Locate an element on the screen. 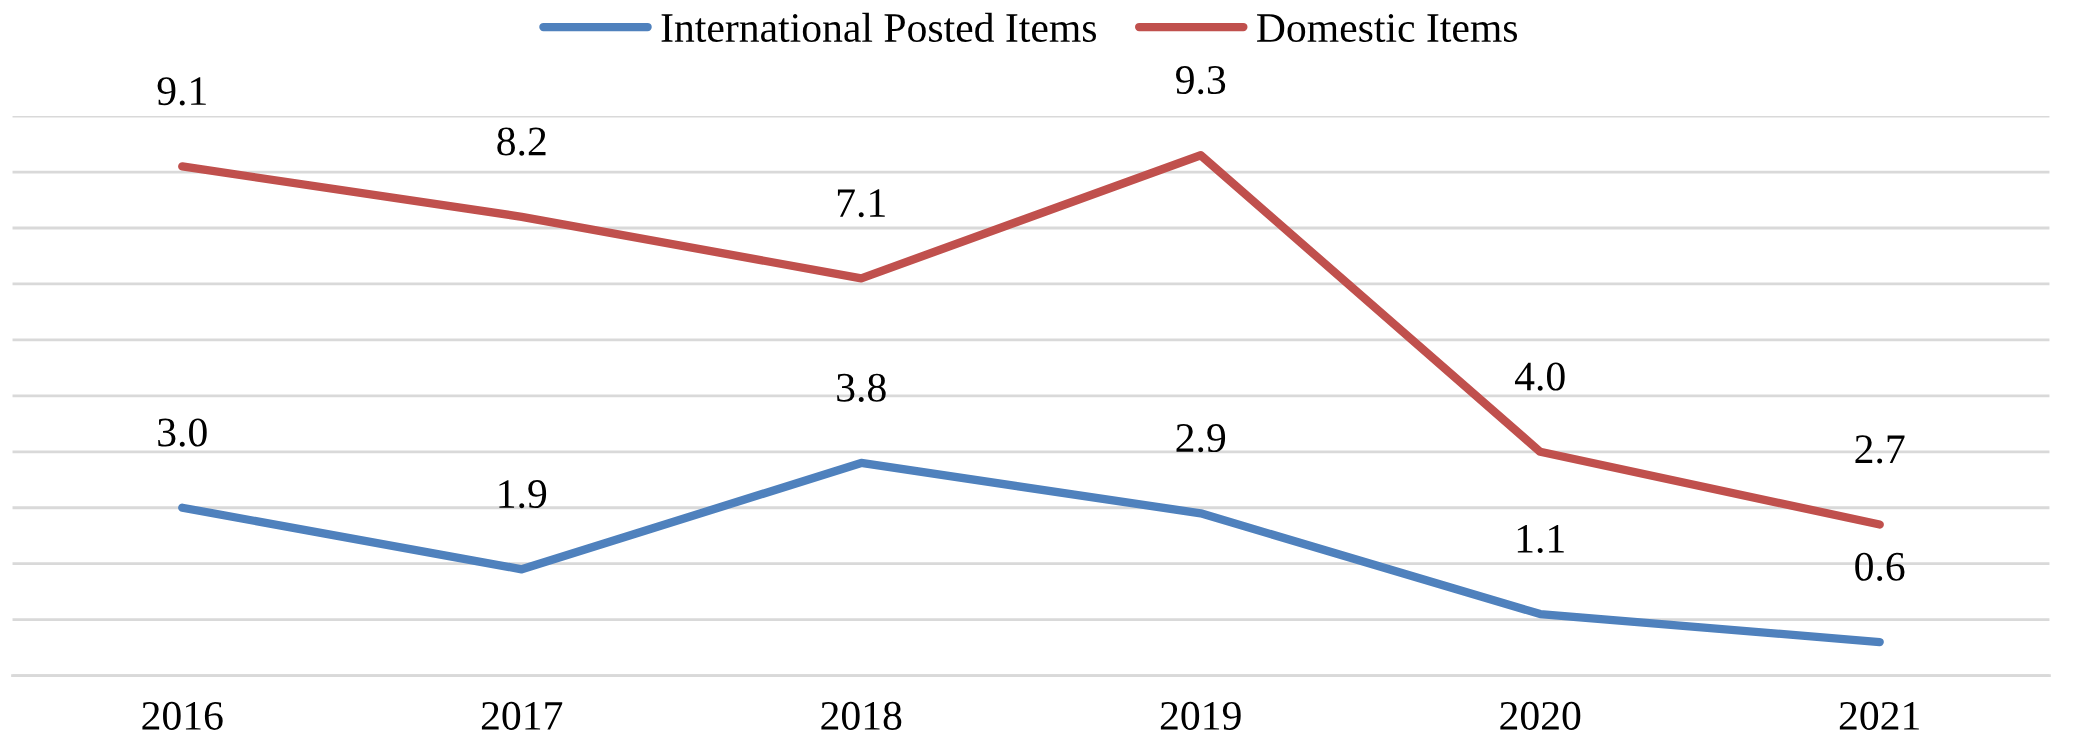 The image size is (2087, 749). legend-label: Domestic Items is located at coordinates (1387, 28).